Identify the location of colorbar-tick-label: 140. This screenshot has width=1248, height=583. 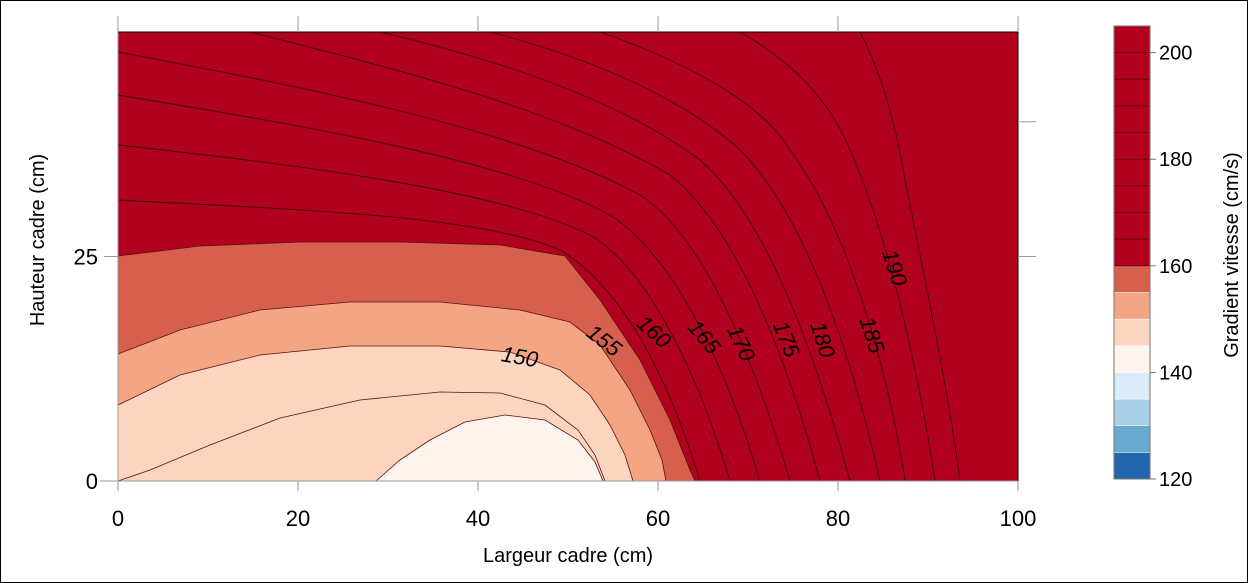
(1175, 373).